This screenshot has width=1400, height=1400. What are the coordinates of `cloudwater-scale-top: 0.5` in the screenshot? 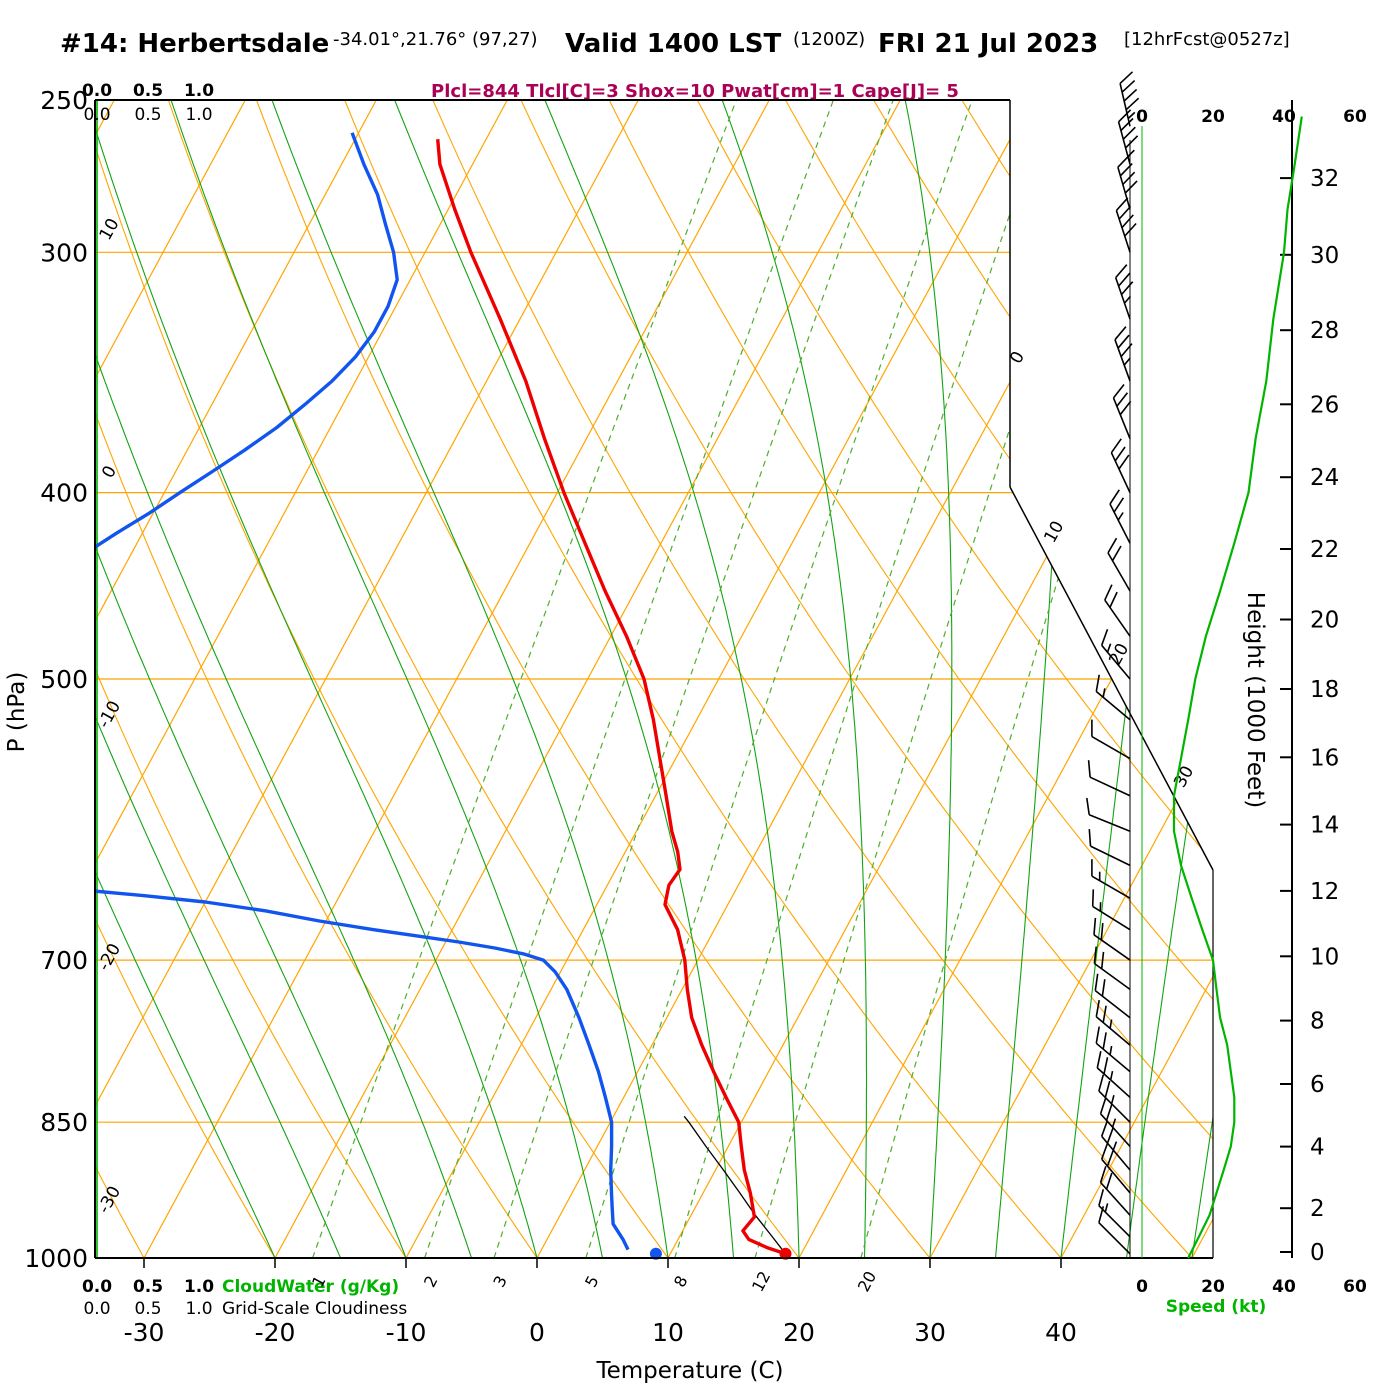 It's located at (148, 91).